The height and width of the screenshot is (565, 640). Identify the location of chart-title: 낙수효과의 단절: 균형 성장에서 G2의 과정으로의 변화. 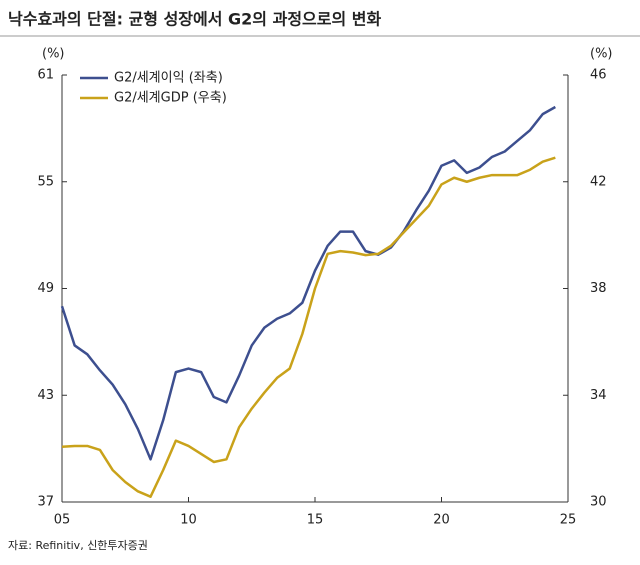
(194, 19).